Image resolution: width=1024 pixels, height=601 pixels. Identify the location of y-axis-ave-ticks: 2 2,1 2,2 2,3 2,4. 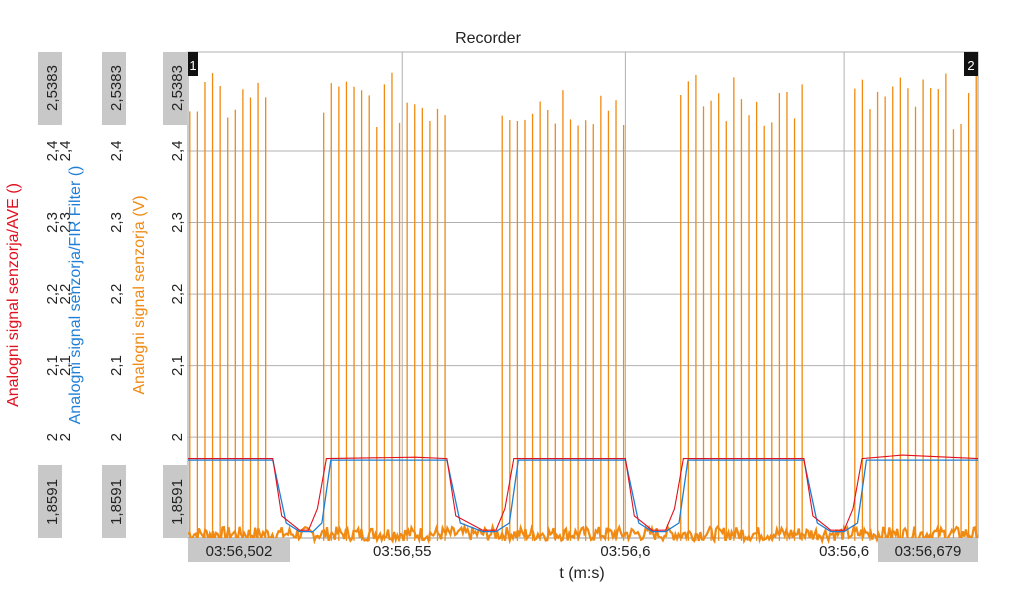
(52, 291).